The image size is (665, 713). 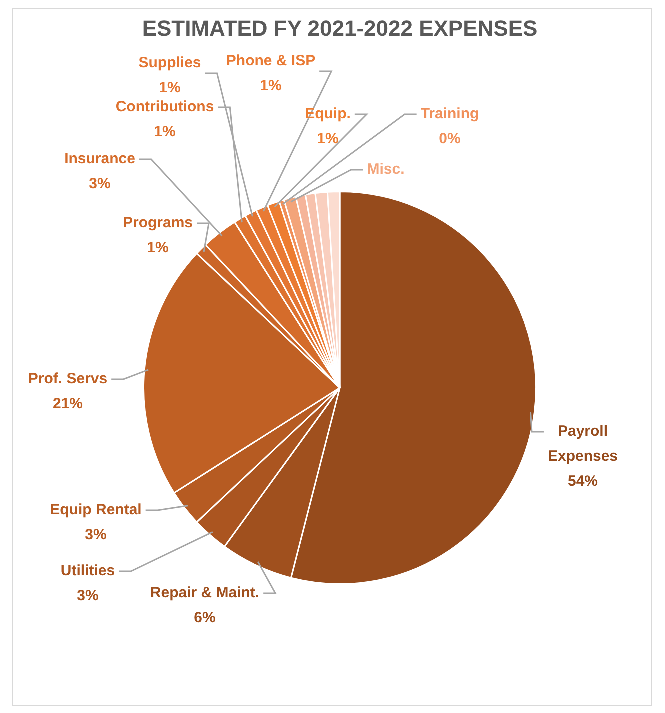 What do you see at coordinates (386, 169) in the screenshot?
I see `slice-label: Misc.` at bounding box center [386, 169].